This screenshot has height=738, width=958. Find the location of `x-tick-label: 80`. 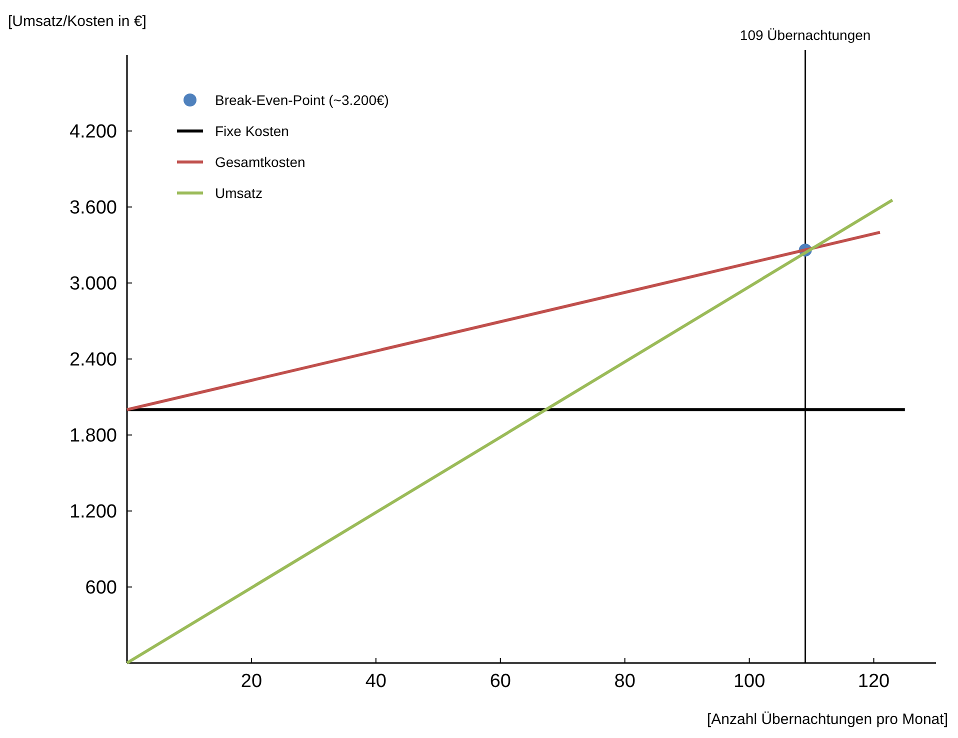

x-tick-label: 80 is located at coordinates (625, 681).